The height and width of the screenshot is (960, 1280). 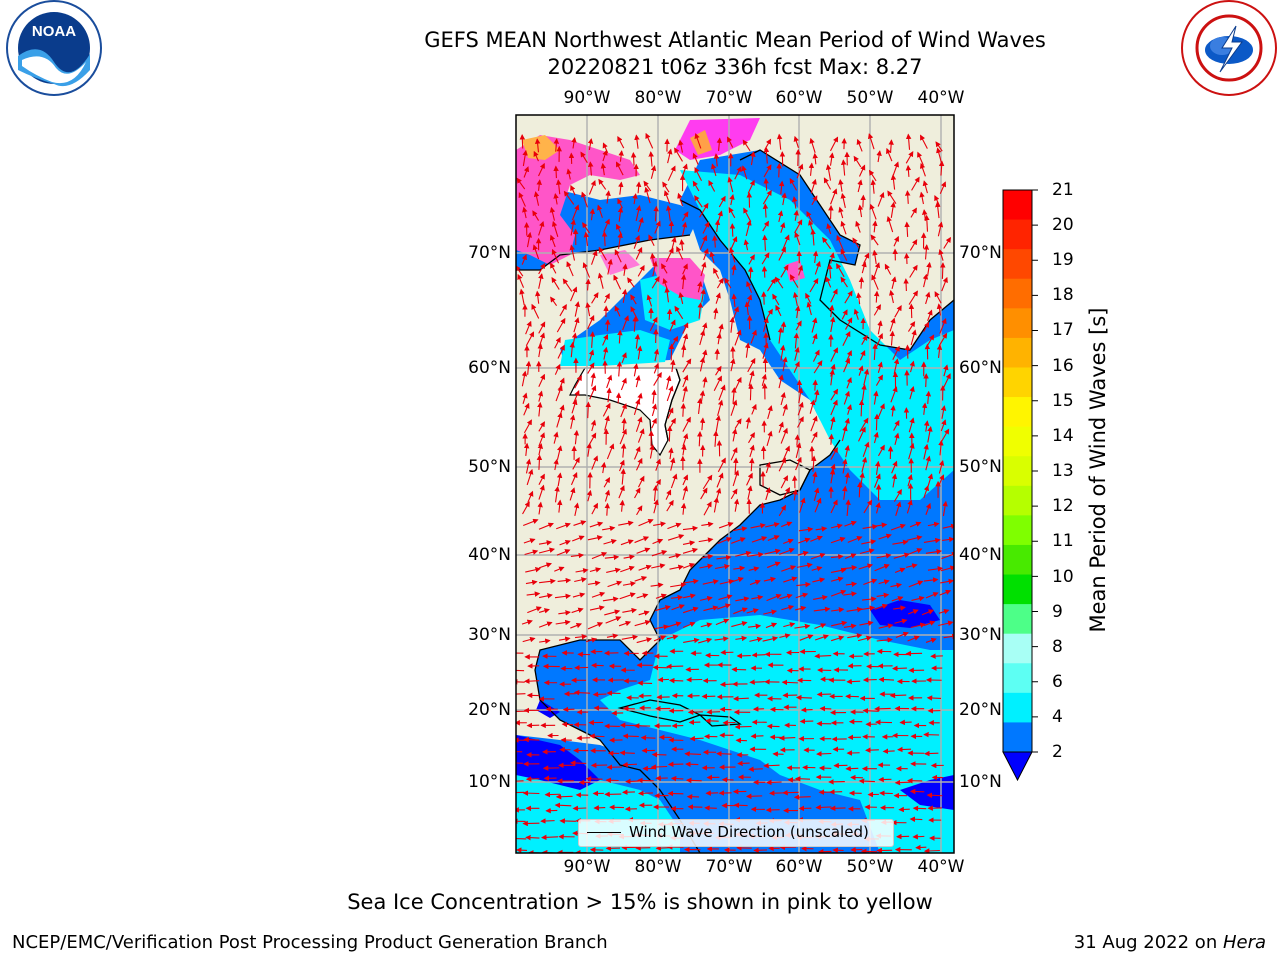 I want to click on colorbar-tick: 15, so click(x=1063, y=401).